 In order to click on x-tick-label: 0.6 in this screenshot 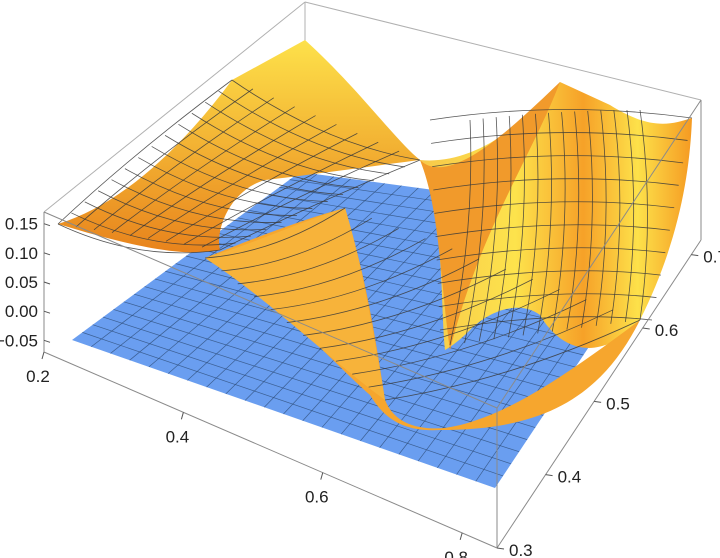, I will do `click(317, 497)`.